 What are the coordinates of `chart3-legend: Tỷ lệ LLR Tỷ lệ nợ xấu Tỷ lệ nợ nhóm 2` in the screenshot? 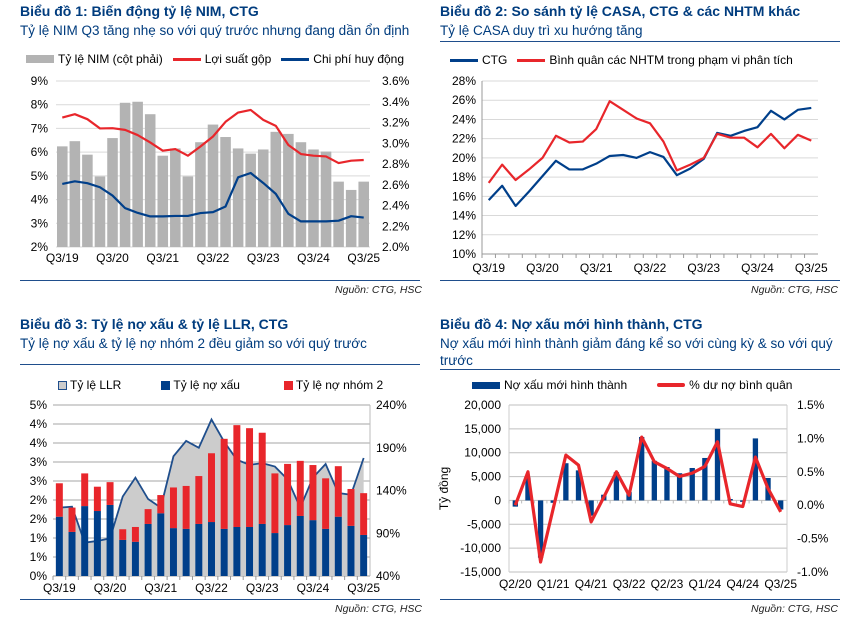 It's located at (225, 385).